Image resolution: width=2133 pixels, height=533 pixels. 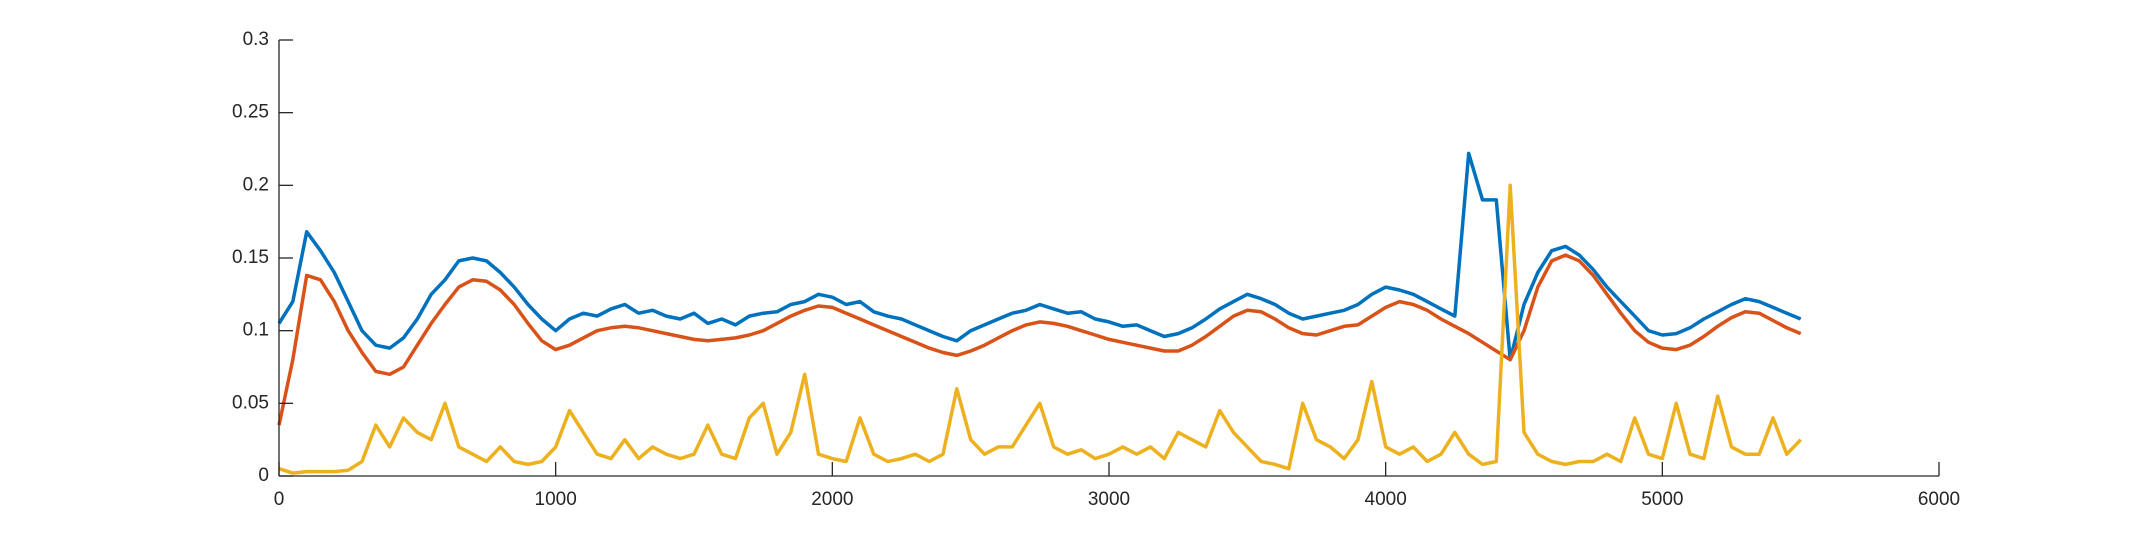 I want to click on y-tick-label: 0.15, so click(x=250, y=257).